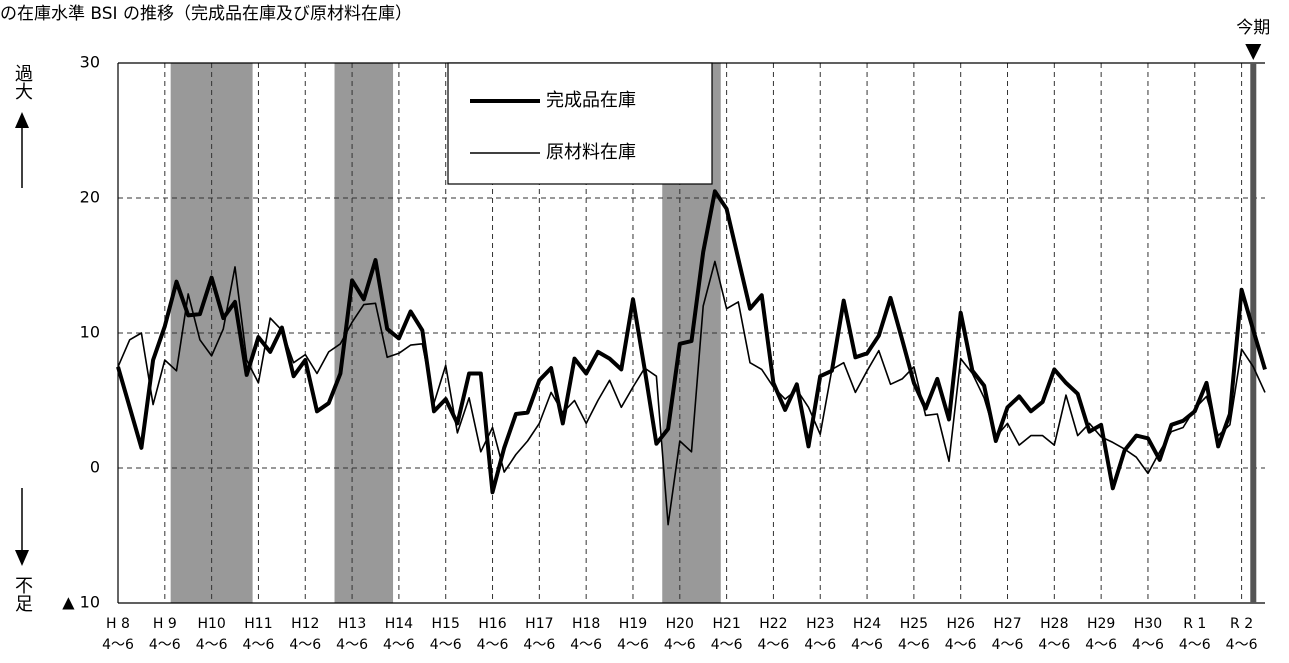 The width and height of the screenshot is (1289, 663). I want to click on y-tick-label: 10, so click(90, 332).